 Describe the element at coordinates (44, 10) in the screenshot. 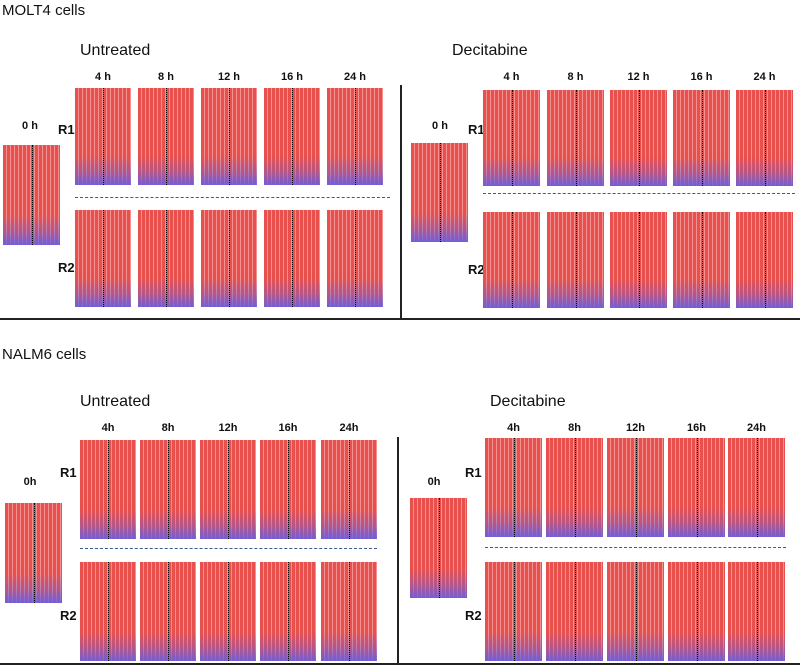

I see `section-title: MOLT4 cells` at that location.